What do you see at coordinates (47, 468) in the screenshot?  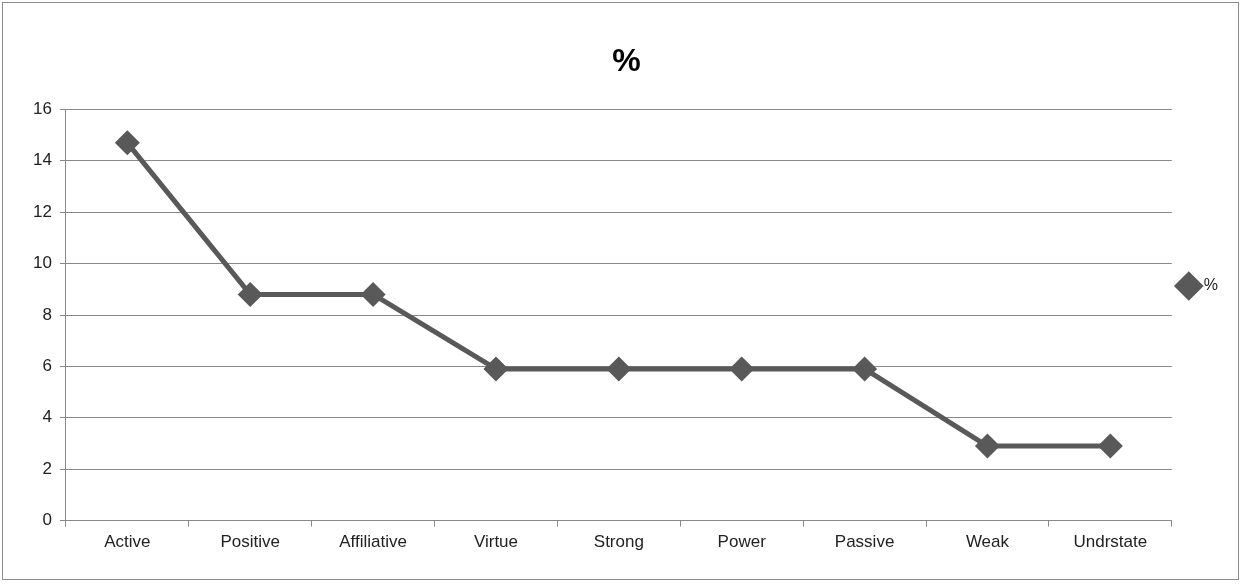 I see `y-tick-label: 2` at bounding box center [47, 468].